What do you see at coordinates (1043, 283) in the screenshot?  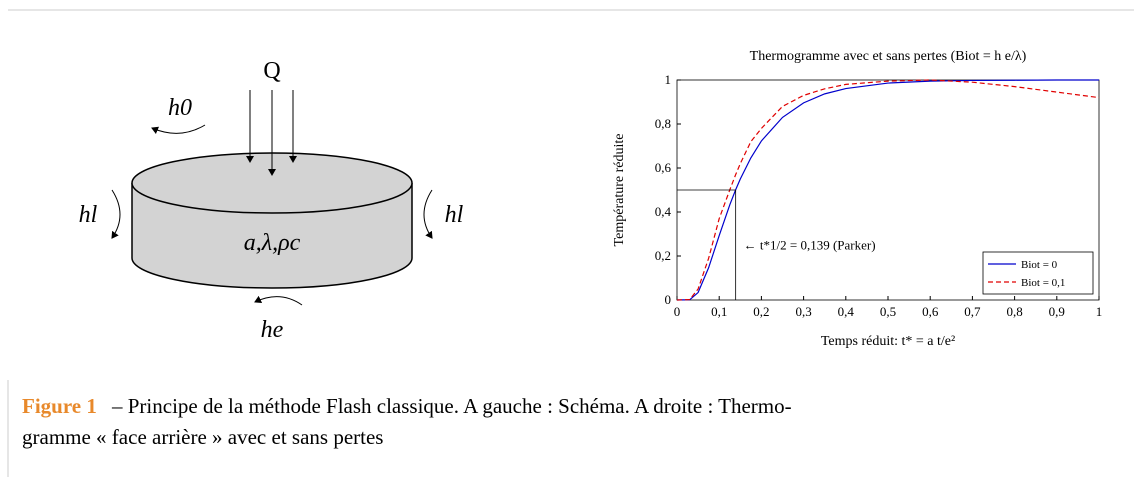 I see `legend-label: Biot = 0,1` at bounding box center [1043, 283].